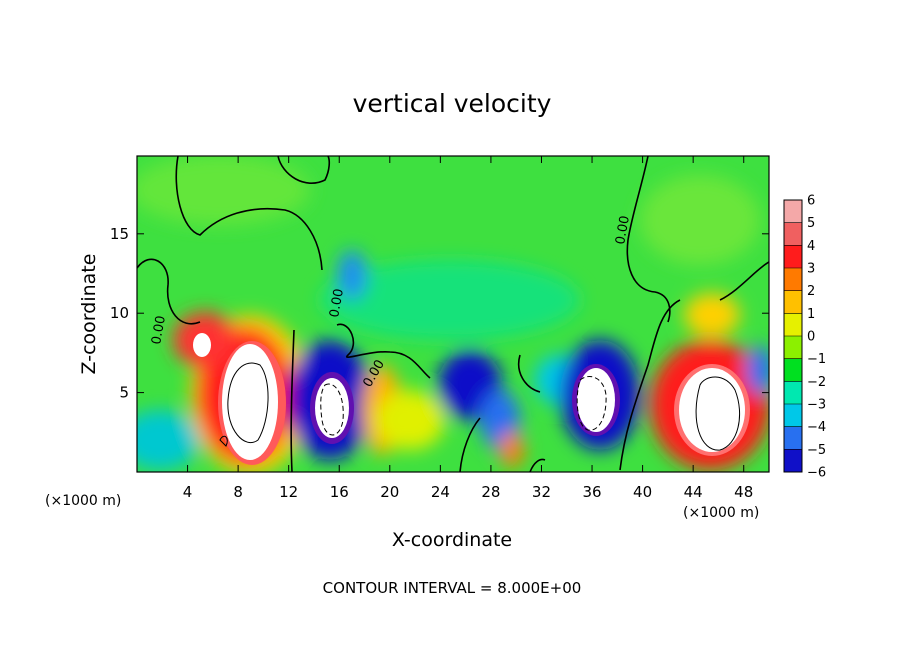 The height and width of the screenshot is (654, 904). Describe the element at coordinates (288, 492) in the screenshot. I see `x-tick-label: 12` at that location.